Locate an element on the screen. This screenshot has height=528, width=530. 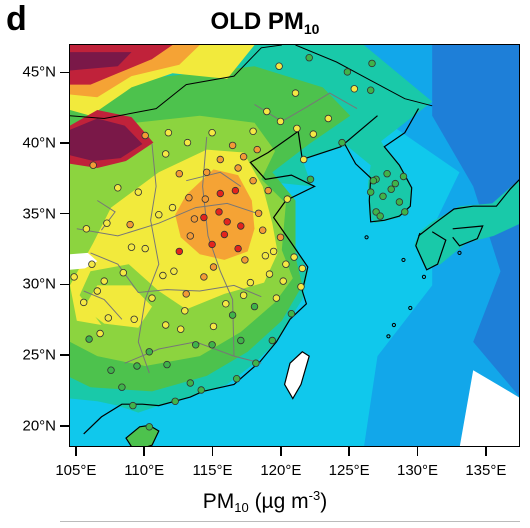
xlabel-unit-close: ) is located at coordinates (324, 501).